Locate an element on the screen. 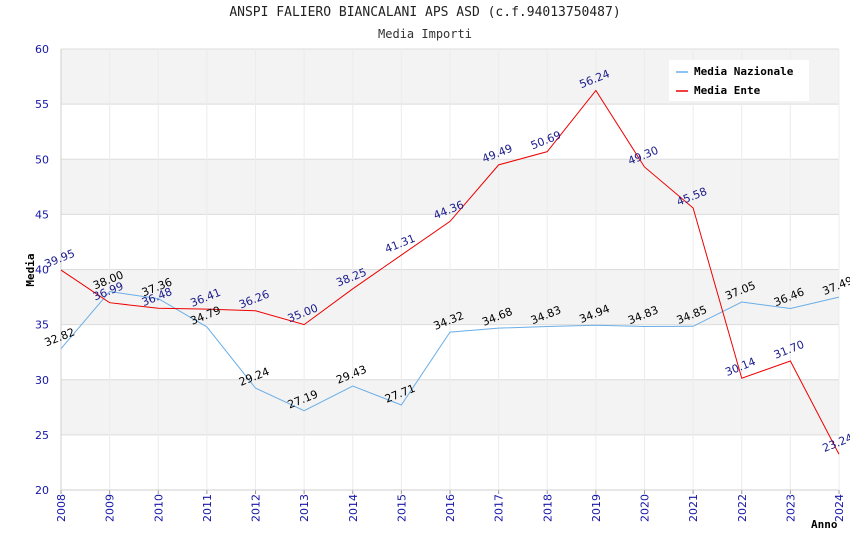 This screenshot has width=850, height=550. x-tick-label: 2011 is located at coordinates (207, 508).